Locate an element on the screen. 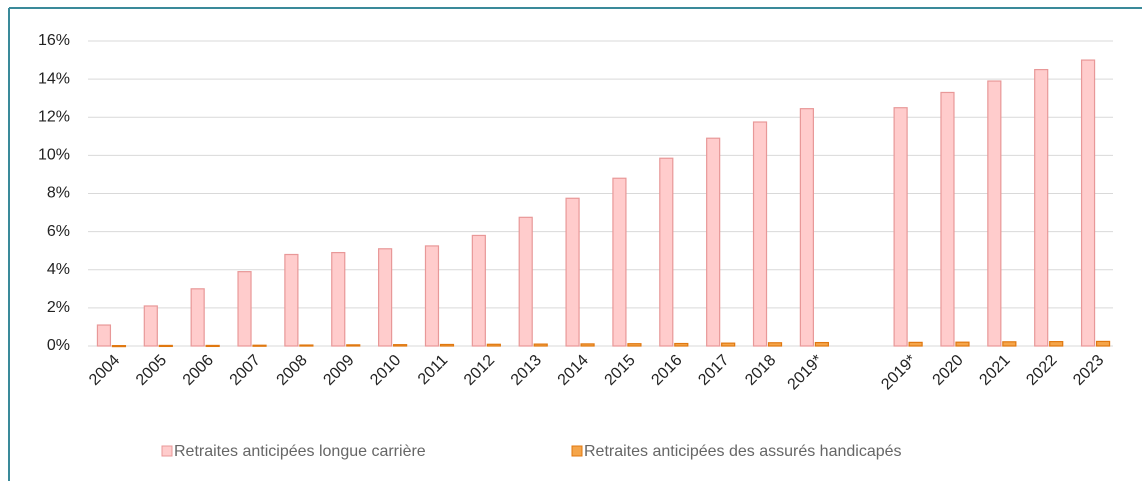 The width and height of the screenshot is (1142, 481). x-tick-label: 2018 is located at coordinates (760, 370).